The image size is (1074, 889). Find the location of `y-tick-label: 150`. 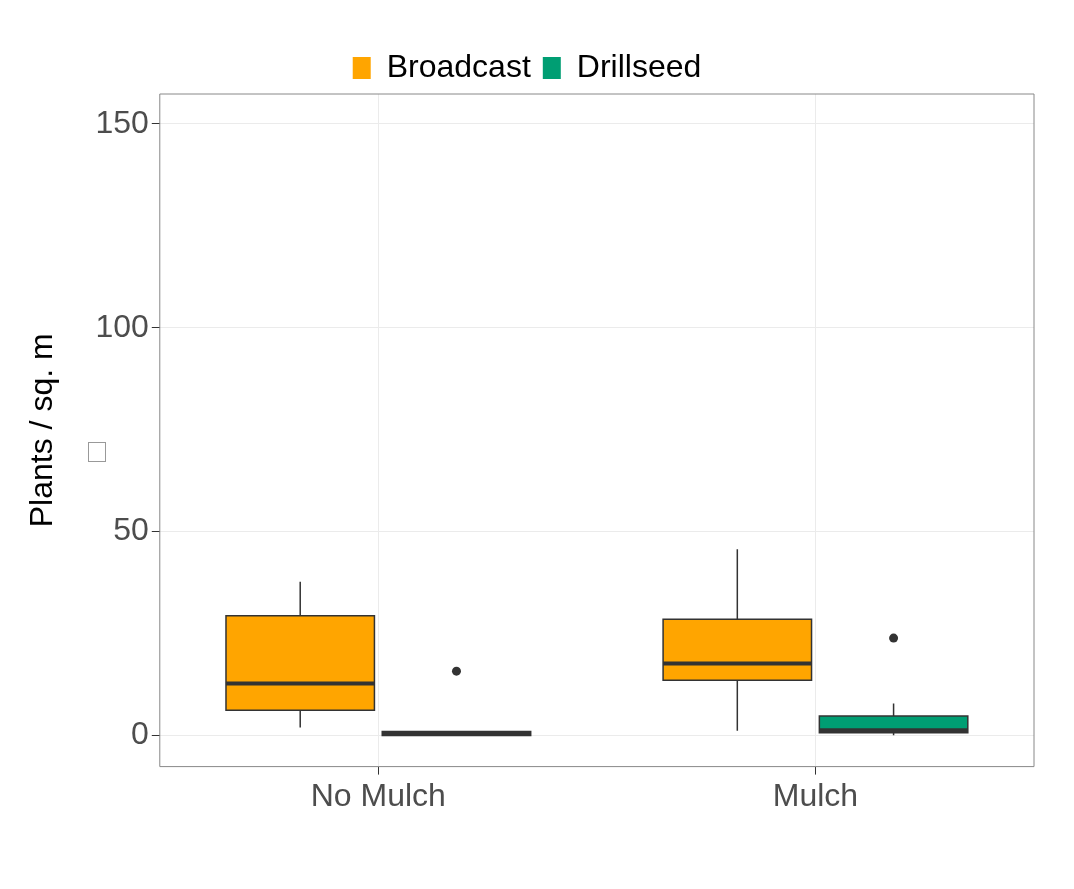

y-tick-label: 150 is located at coordinates (122, 121).